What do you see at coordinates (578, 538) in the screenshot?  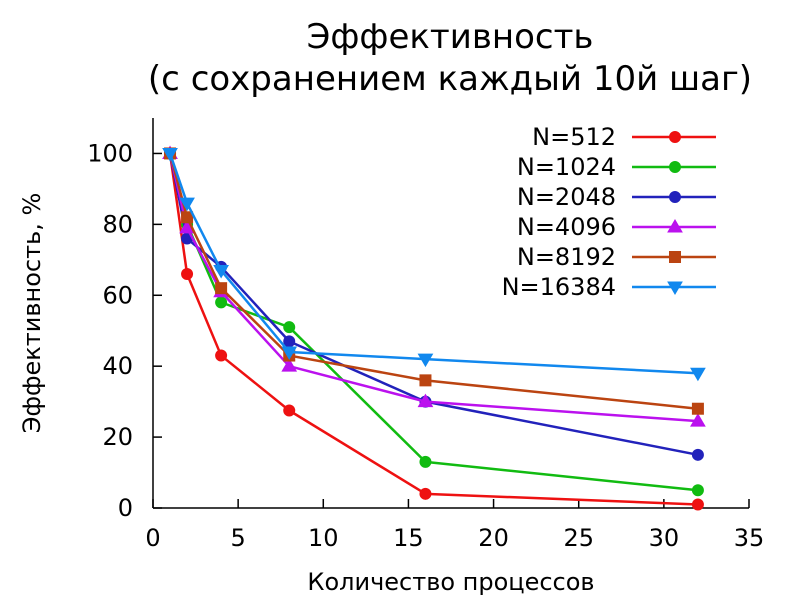 I see `x-tick-label: 25` at bounding box center [578, 538].